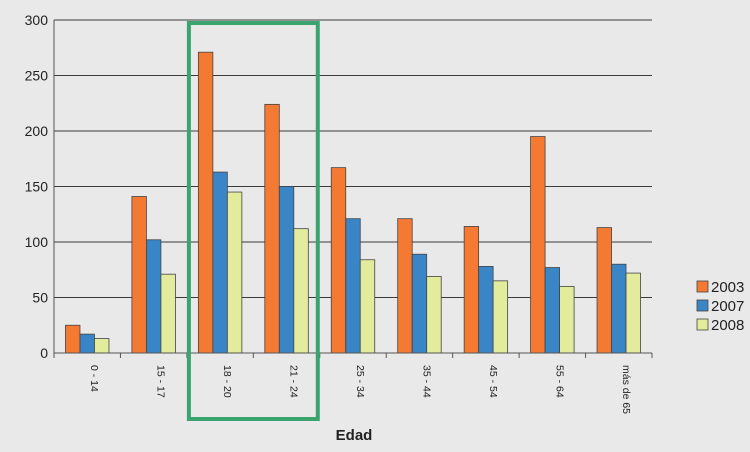  Describe the element at coordinates (360, 381) in the screenshot. I see `x-tick-label: 25 - 34` at that location.